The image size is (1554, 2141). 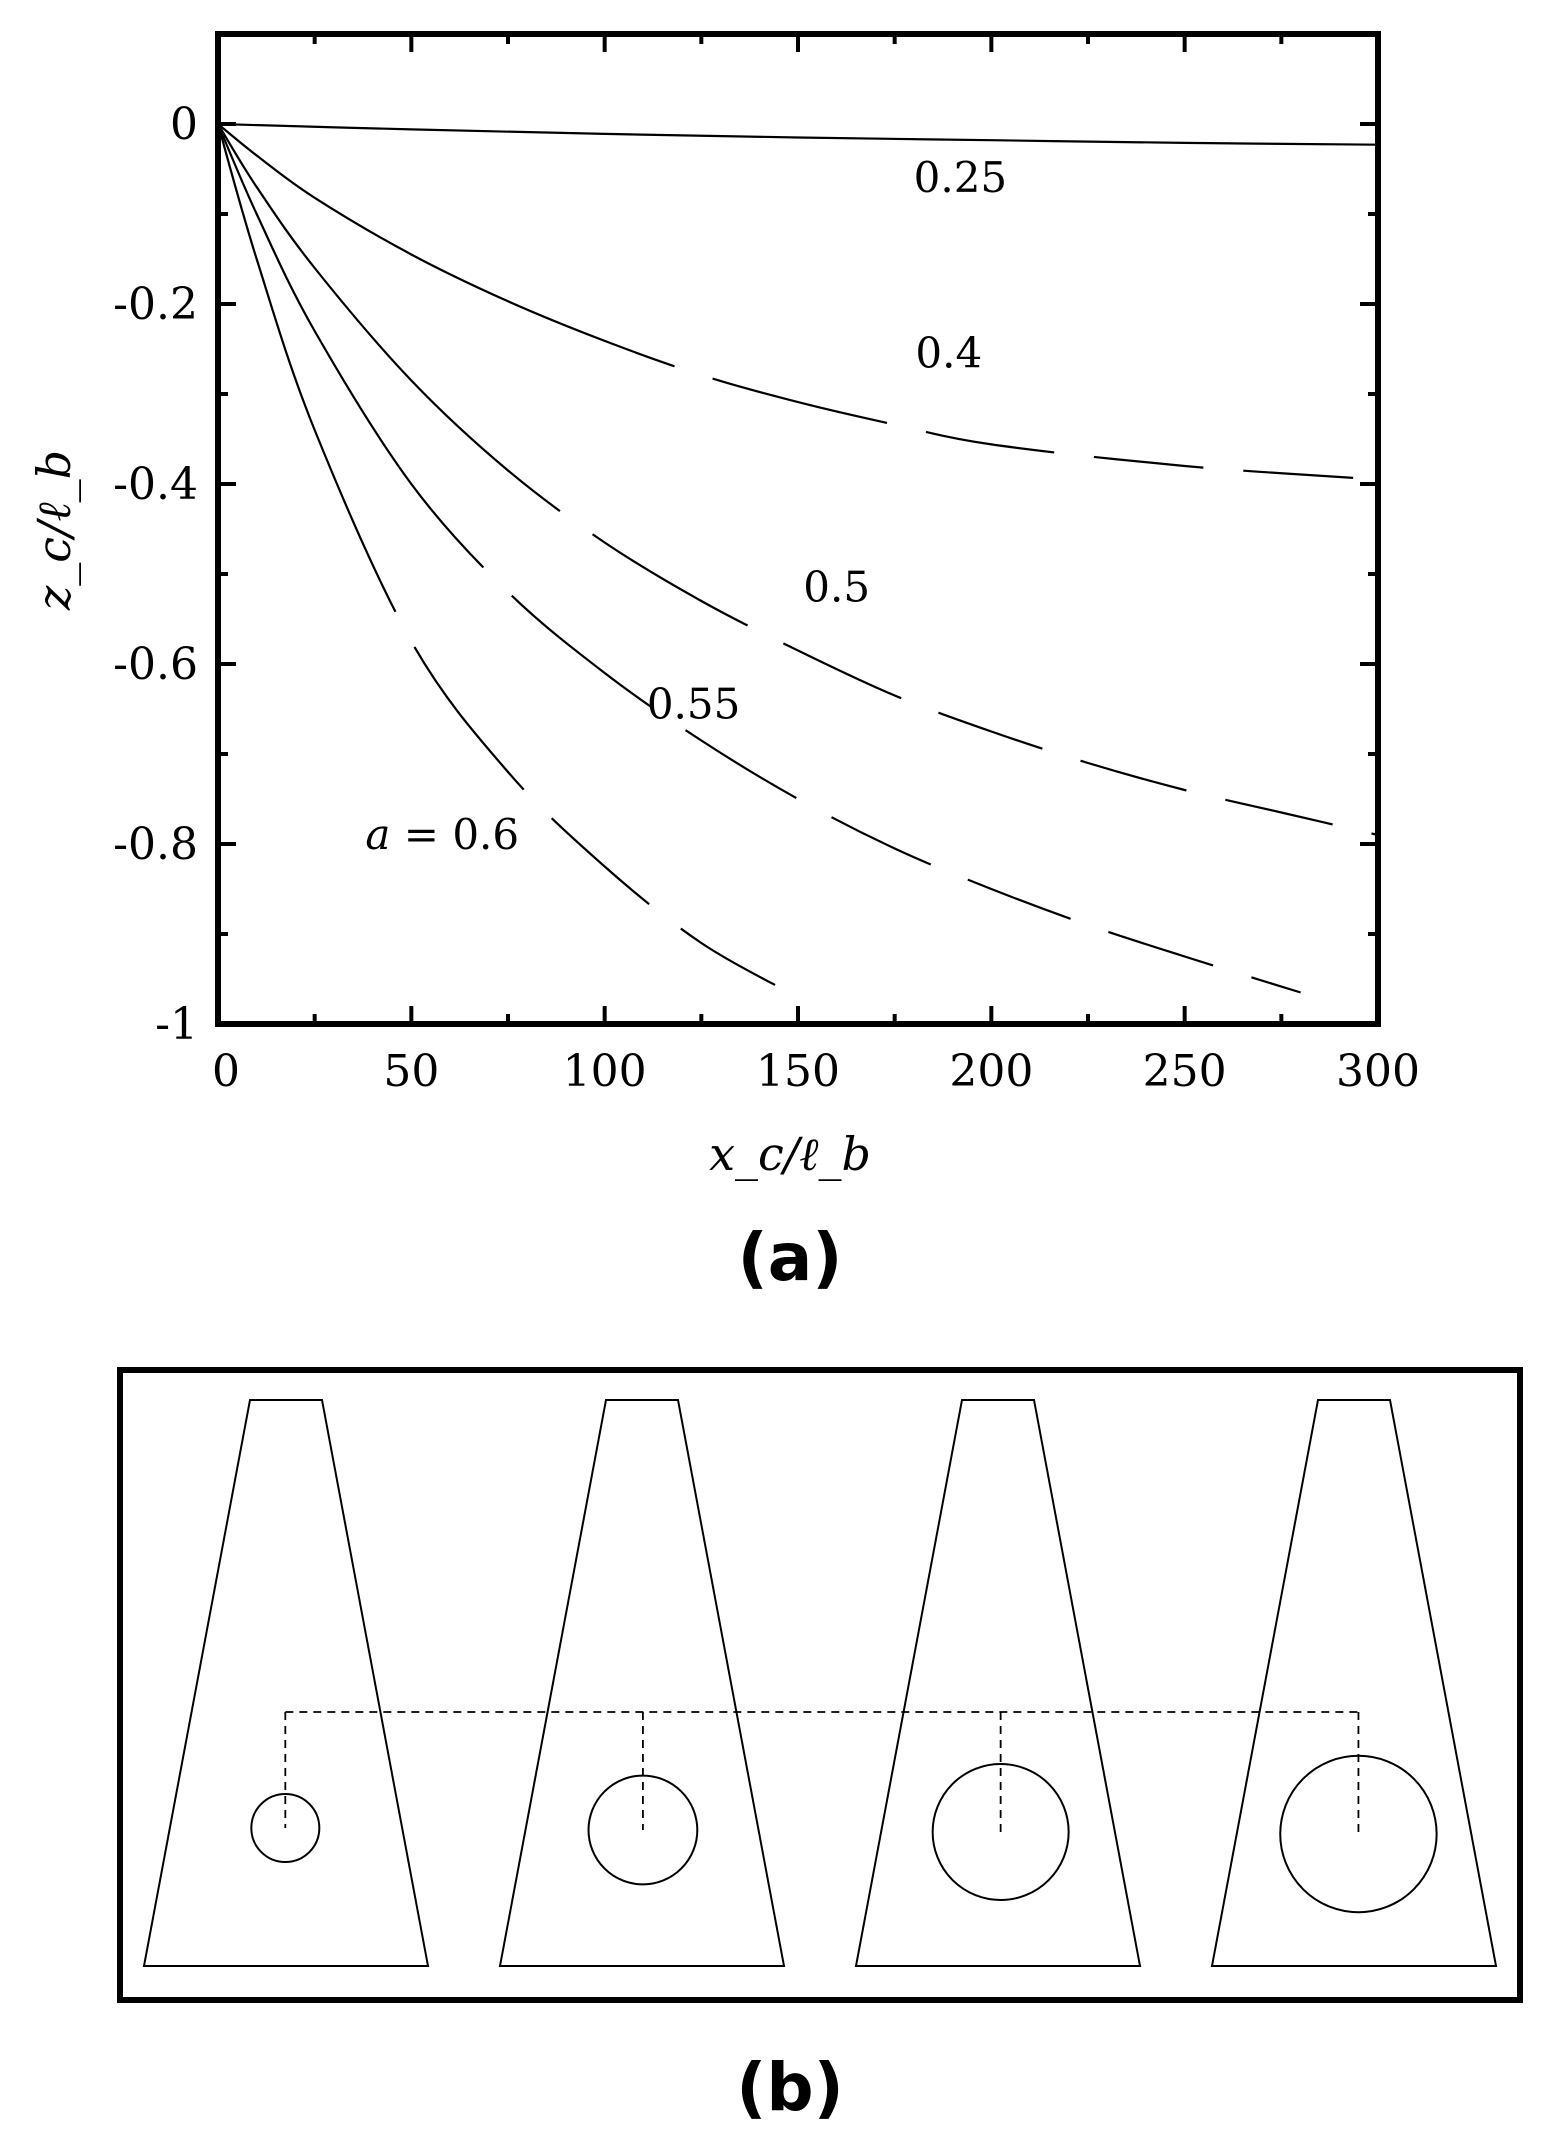 What do you see at coordinates (1378, 1071) in the screenshot?
I see `x-tick-label: 300` at bounding box center [1378, 1071].